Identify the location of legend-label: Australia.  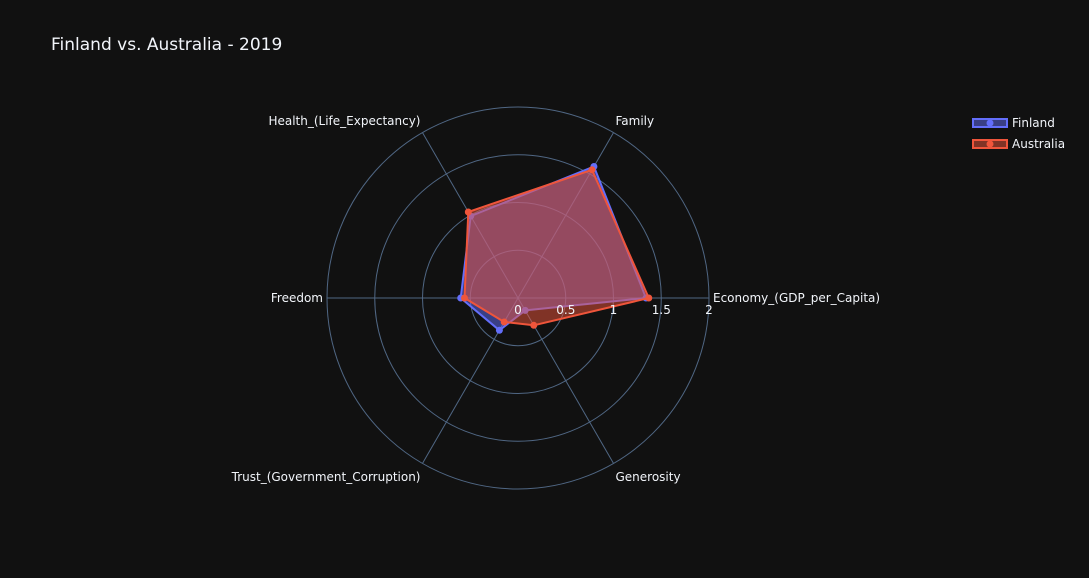
(1038, 144).